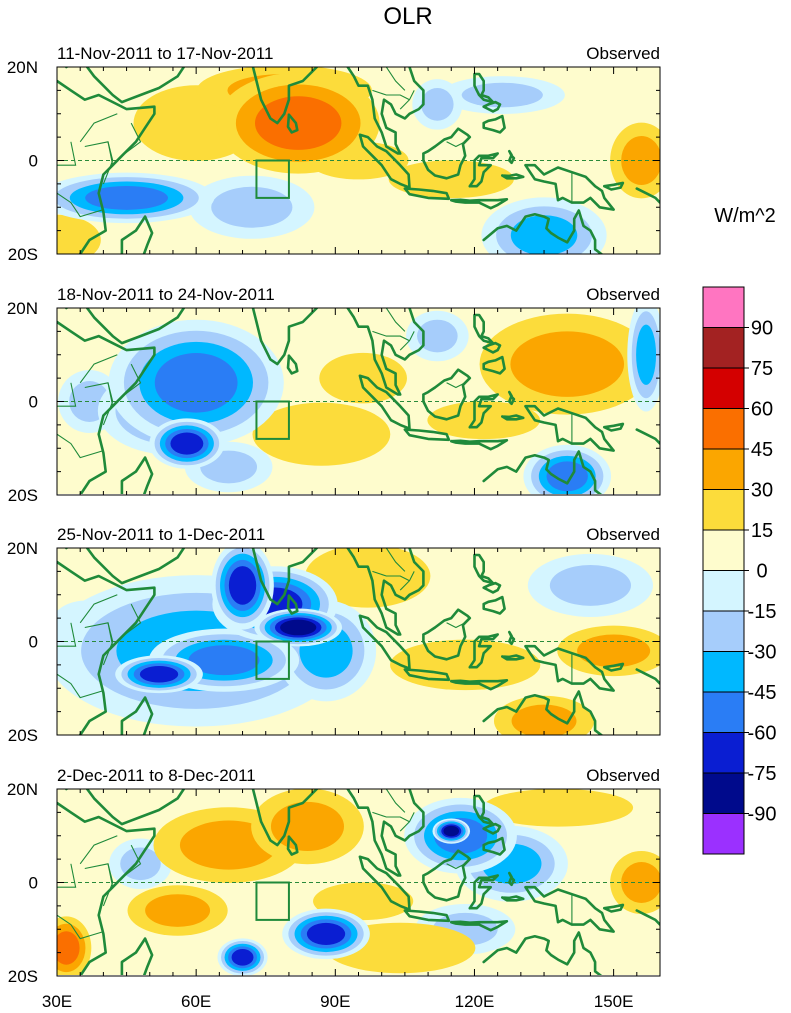 The height and width of the screenshot is (1013, 791). I want to click on x-tick-label: 90E, so click(335, 1001).